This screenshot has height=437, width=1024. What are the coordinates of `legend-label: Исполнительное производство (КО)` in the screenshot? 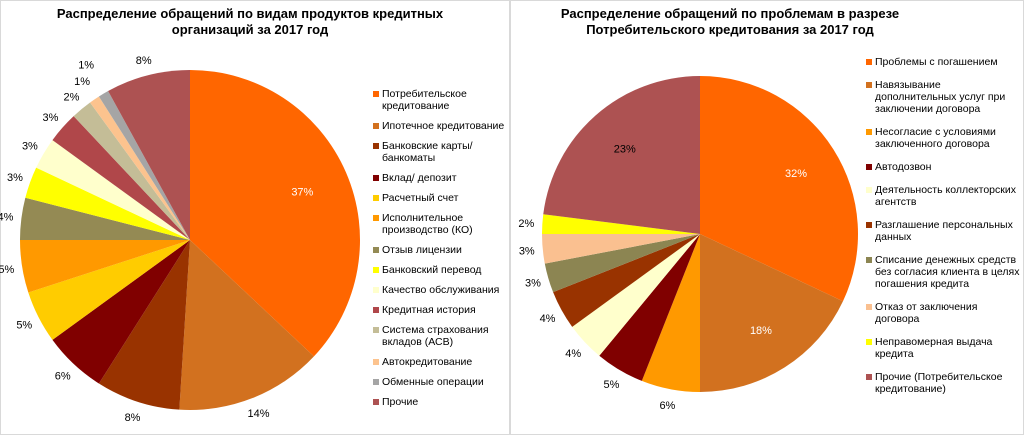 It's located at (427, 224).